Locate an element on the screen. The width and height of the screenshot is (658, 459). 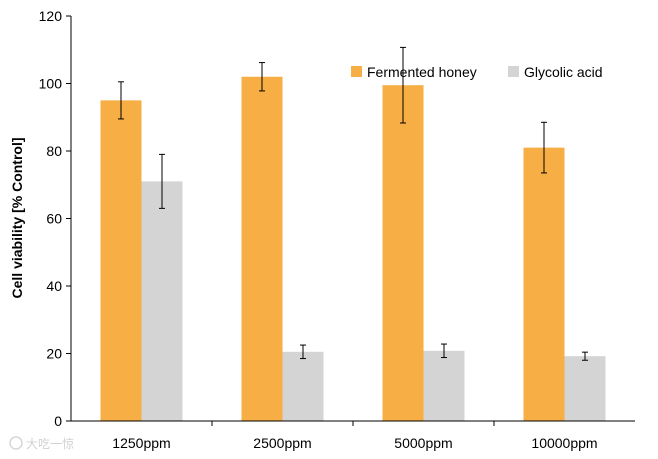
legend-label-glycolic-acid: Glycolic acid is located at coordinates (563, 72).